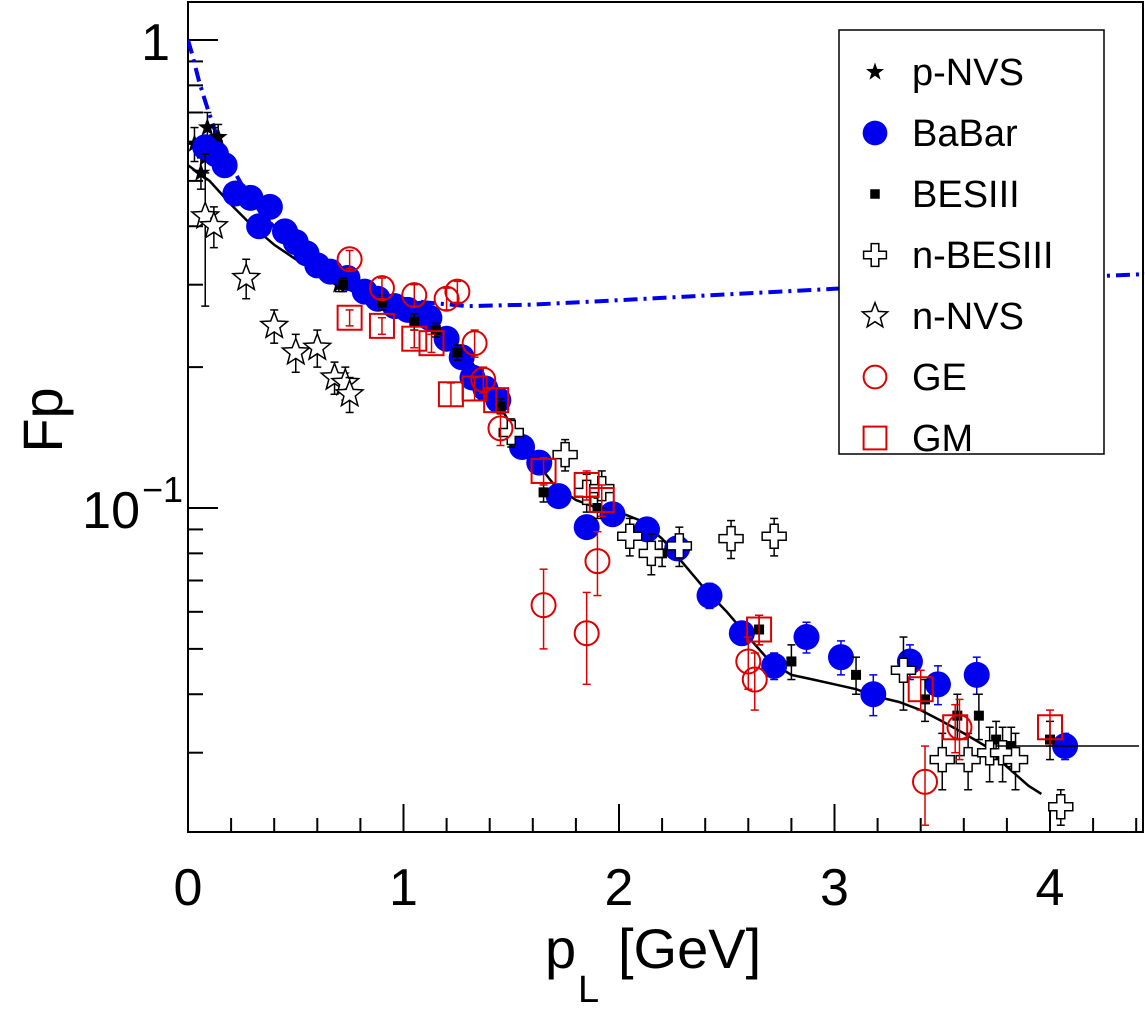 This screenshot has width=1145, height=1015. I want to click on legend-entry-babar: BaBar, so click(940, 134).